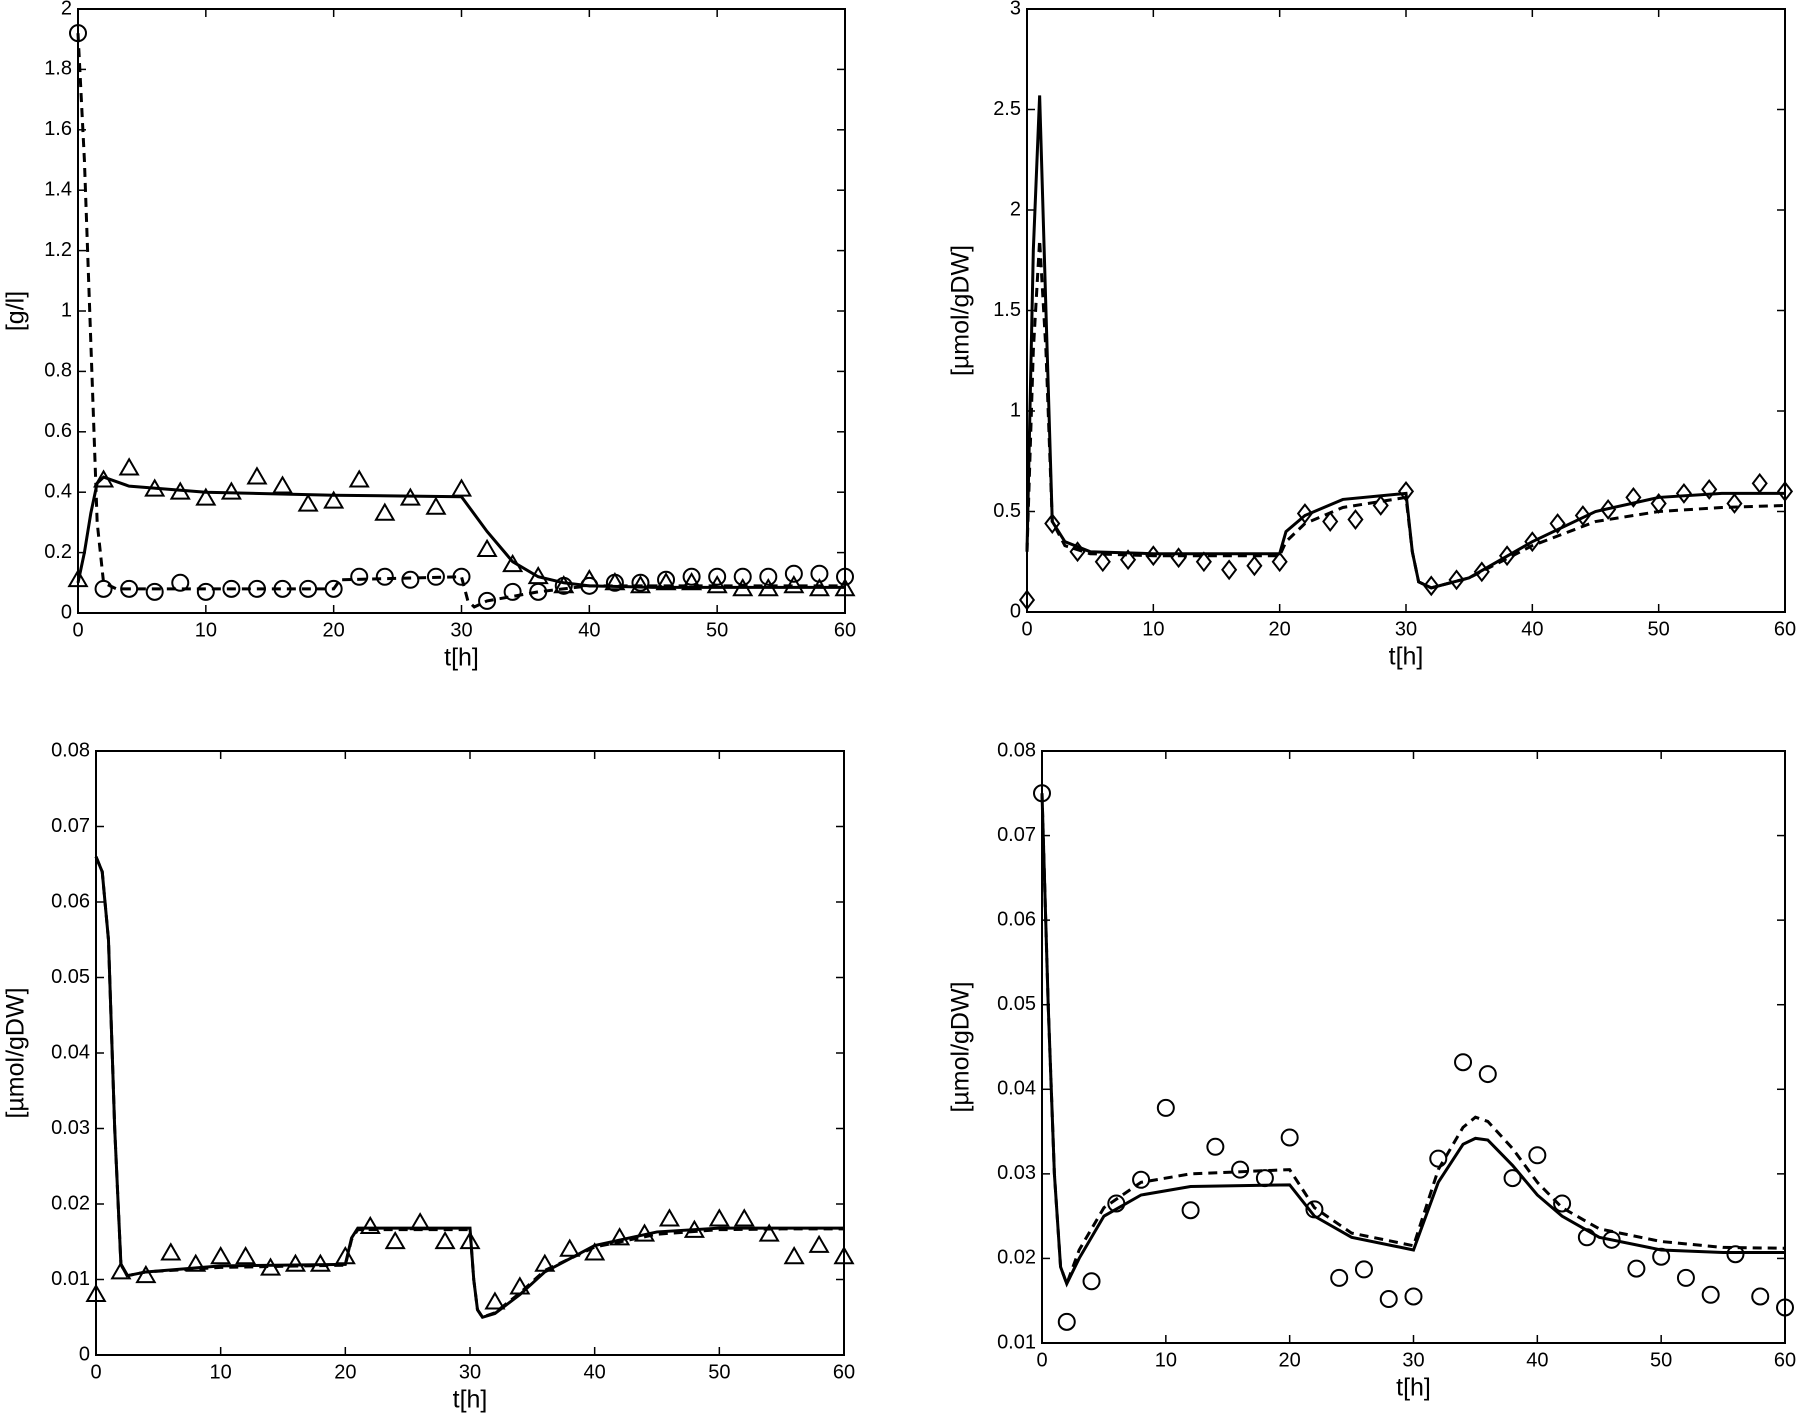 This screenshot has height=1421, width=1800. What do you see at coordinates (58, 189) in the screenshot?
I see `y-tick-label: 1.4` at bounding box center [58, 189].